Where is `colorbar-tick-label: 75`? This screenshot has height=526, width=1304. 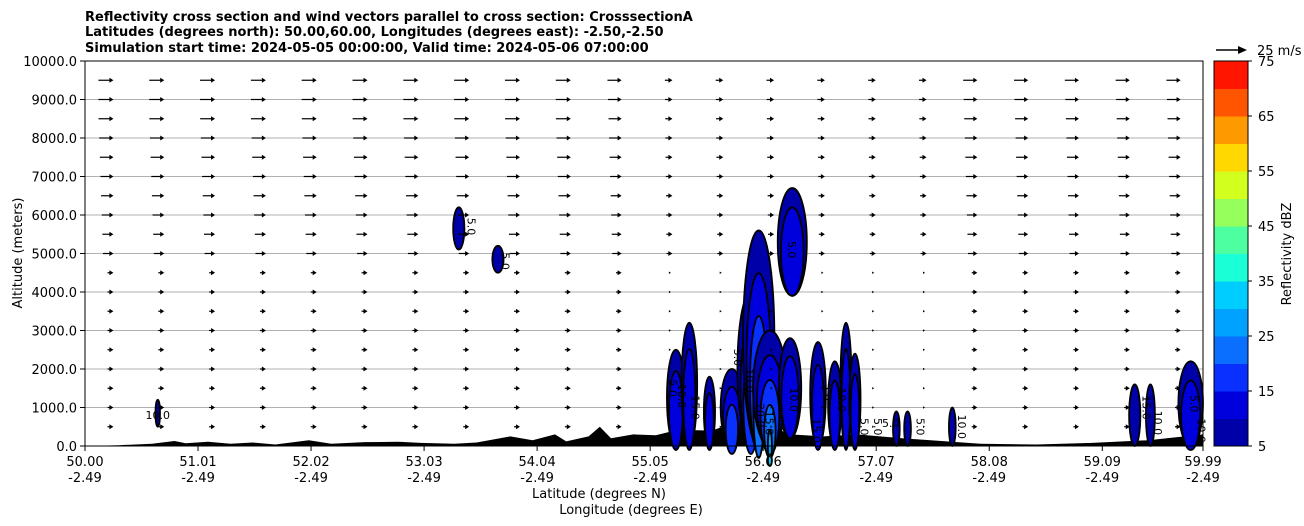 colorbar-tick-label: 75 is located at coordinates (1266, 62).